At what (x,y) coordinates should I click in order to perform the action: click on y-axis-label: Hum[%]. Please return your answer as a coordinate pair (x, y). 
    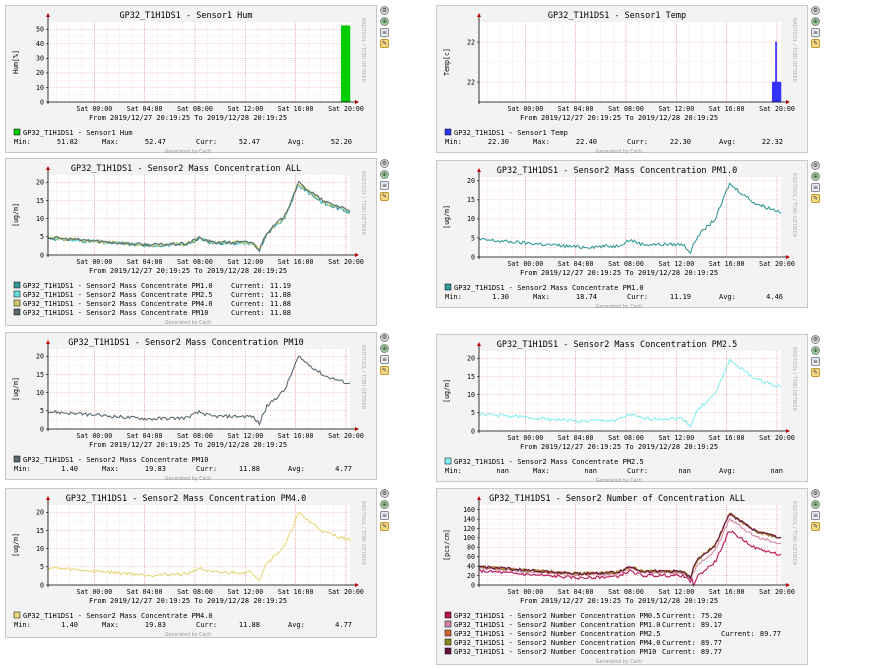
    Looking at the image, I should click on (16, 62).